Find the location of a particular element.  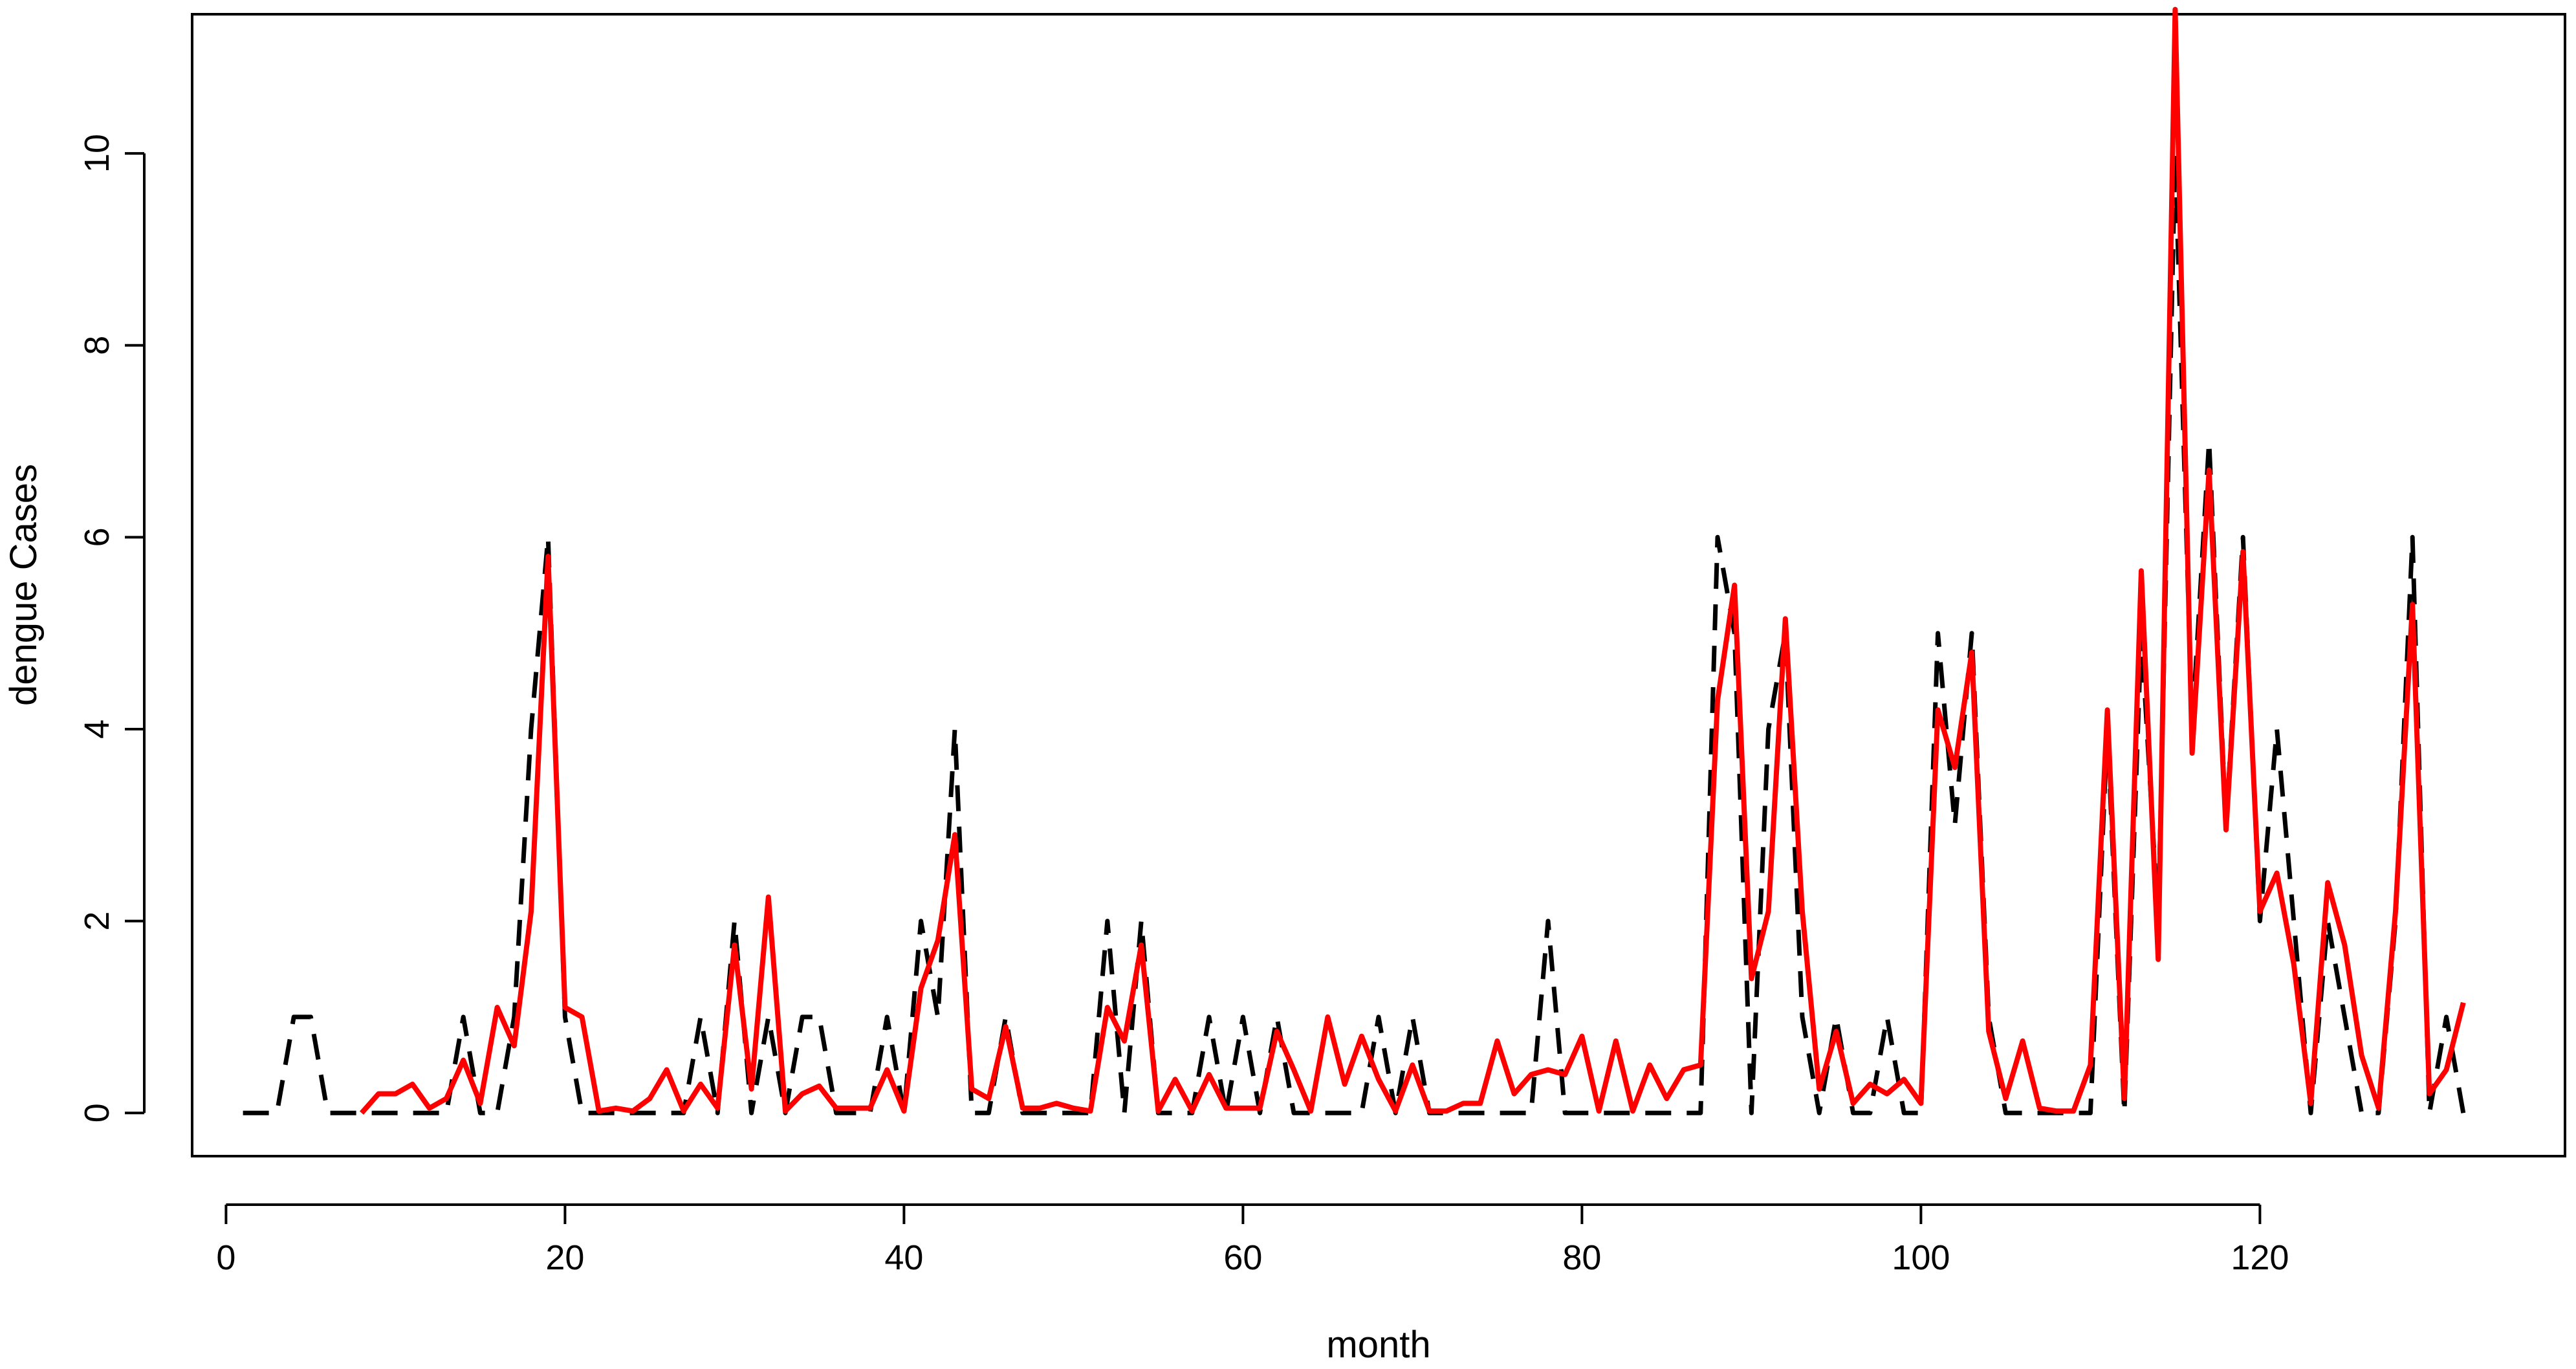

y-tick-label: 4 is located at coordinates (97, 729).